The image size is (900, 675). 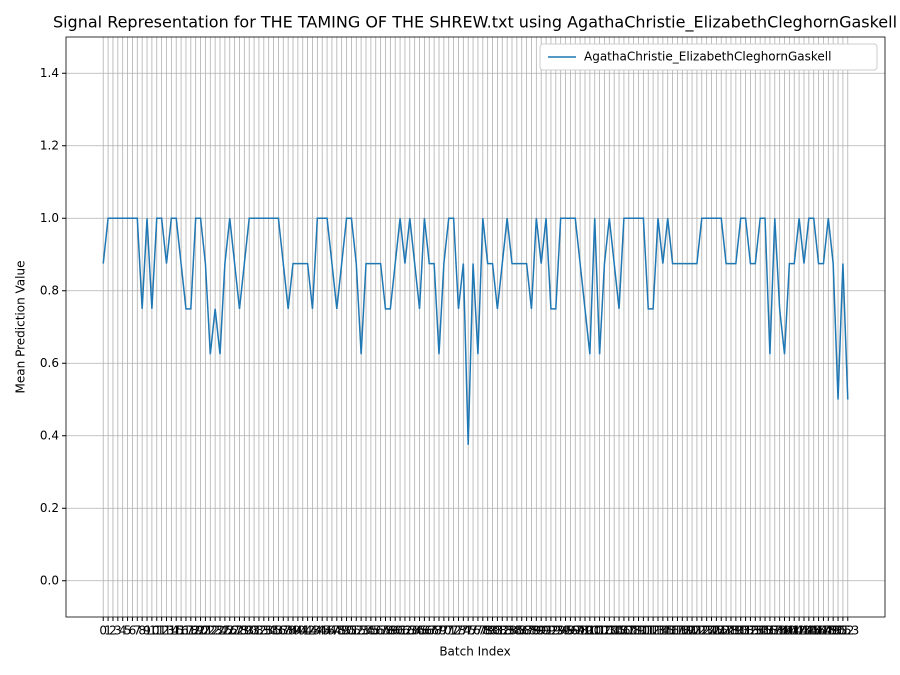 What do you see at coordinates (497, 631) in the screenshot?
I see `x-tick-label: 81` at bounding box center [497, 631].